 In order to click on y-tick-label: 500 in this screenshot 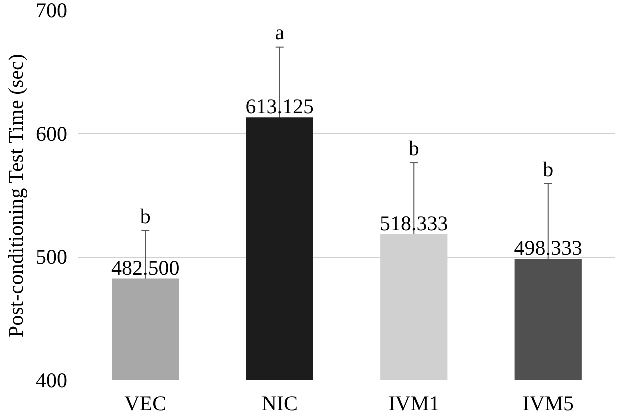, I will do `click(52, 257)`.